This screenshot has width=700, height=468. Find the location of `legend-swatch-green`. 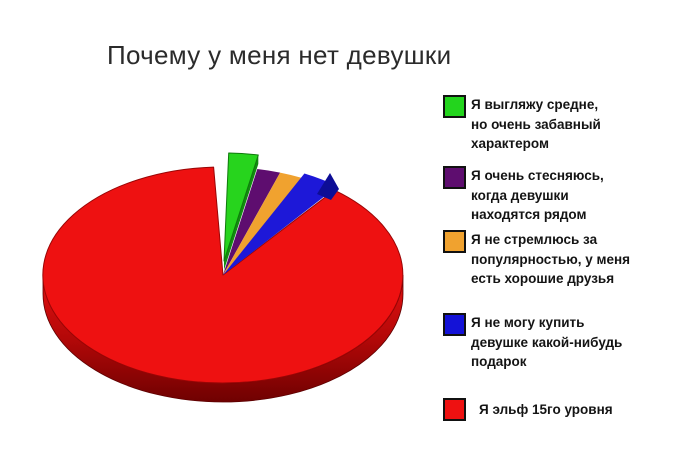

legend-swatch-green is located at coordinates (454, 106).